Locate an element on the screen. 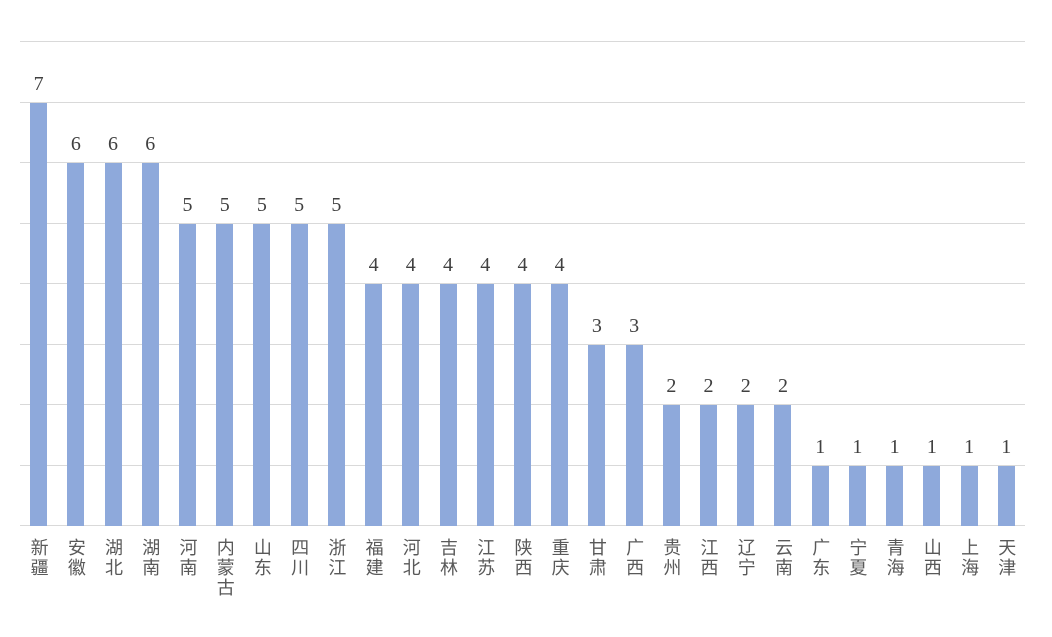 Image resolution: width=1052 pixels, height=637 pixels. x-axis-label: 河南 is located at coordinates (187, 558).